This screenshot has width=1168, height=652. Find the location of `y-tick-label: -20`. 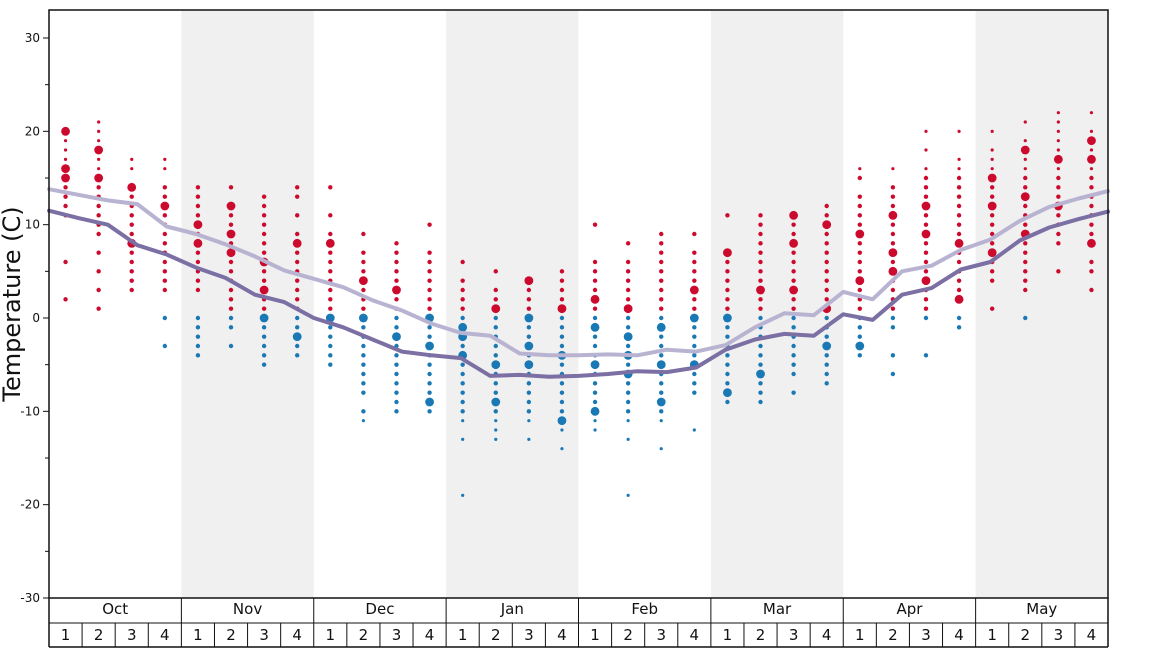

y-tick-label: -20 is located at coordinates (30, 505).